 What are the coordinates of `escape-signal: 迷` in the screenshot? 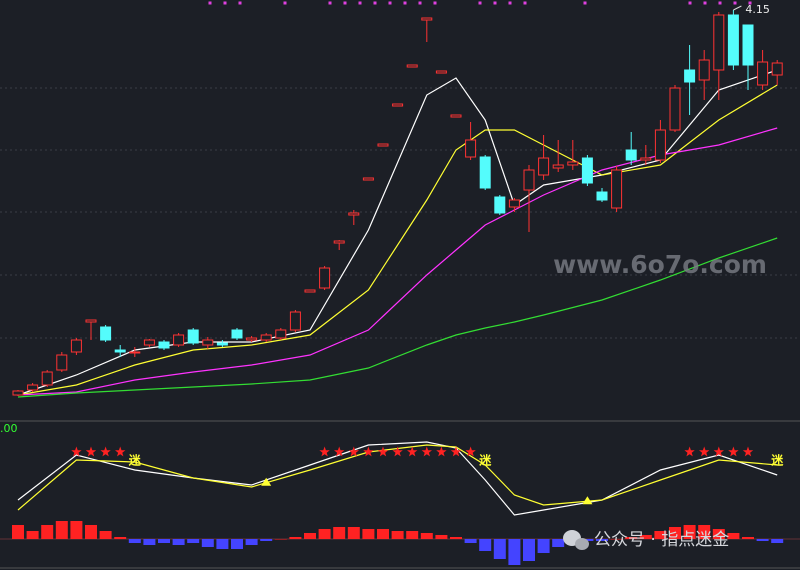 It's located at (485, 460).